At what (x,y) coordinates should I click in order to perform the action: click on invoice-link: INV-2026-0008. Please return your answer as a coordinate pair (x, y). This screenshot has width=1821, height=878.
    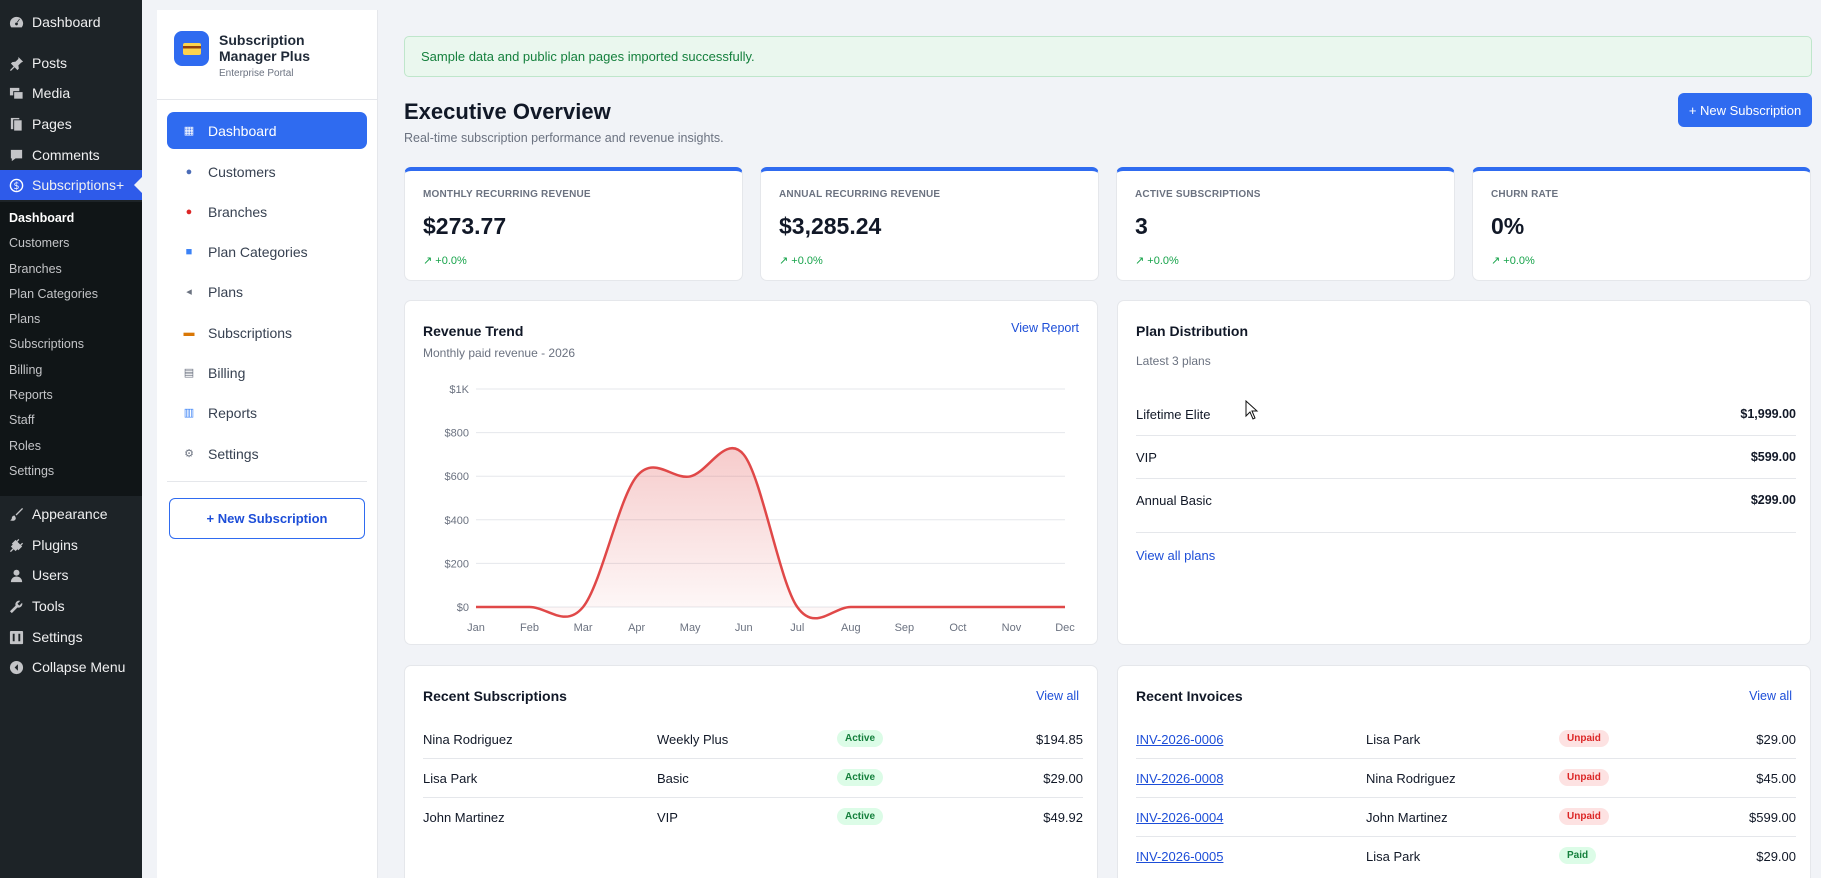
    Looking at the image, I should click on (1180, 778).